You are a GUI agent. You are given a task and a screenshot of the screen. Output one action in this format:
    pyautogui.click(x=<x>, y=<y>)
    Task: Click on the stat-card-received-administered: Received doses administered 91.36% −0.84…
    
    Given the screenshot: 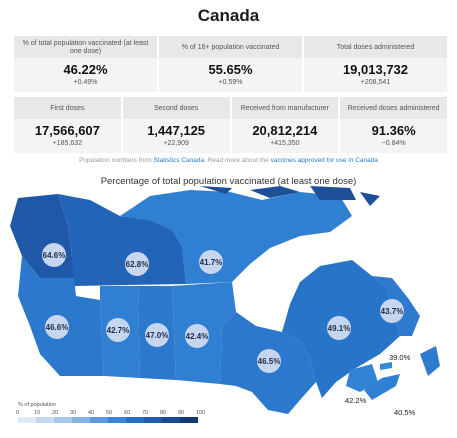 What is the action you would take?
    pyautogui.click(x=393, y=125)
    